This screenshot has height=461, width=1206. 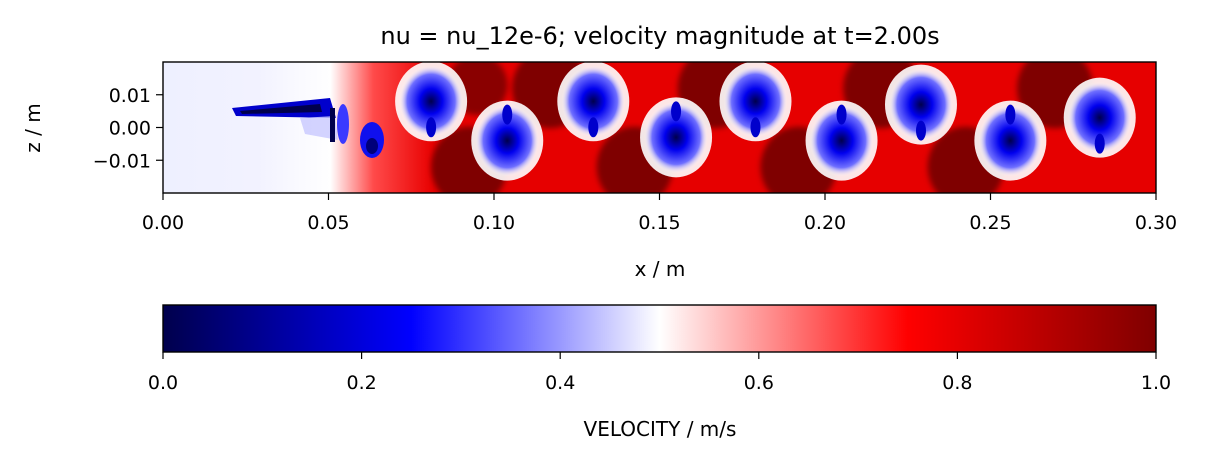 What do you see at coordinates (122, 161) in the screenshot?
I see `y-tick-label: −0.01` at bounding box center [122, 161].